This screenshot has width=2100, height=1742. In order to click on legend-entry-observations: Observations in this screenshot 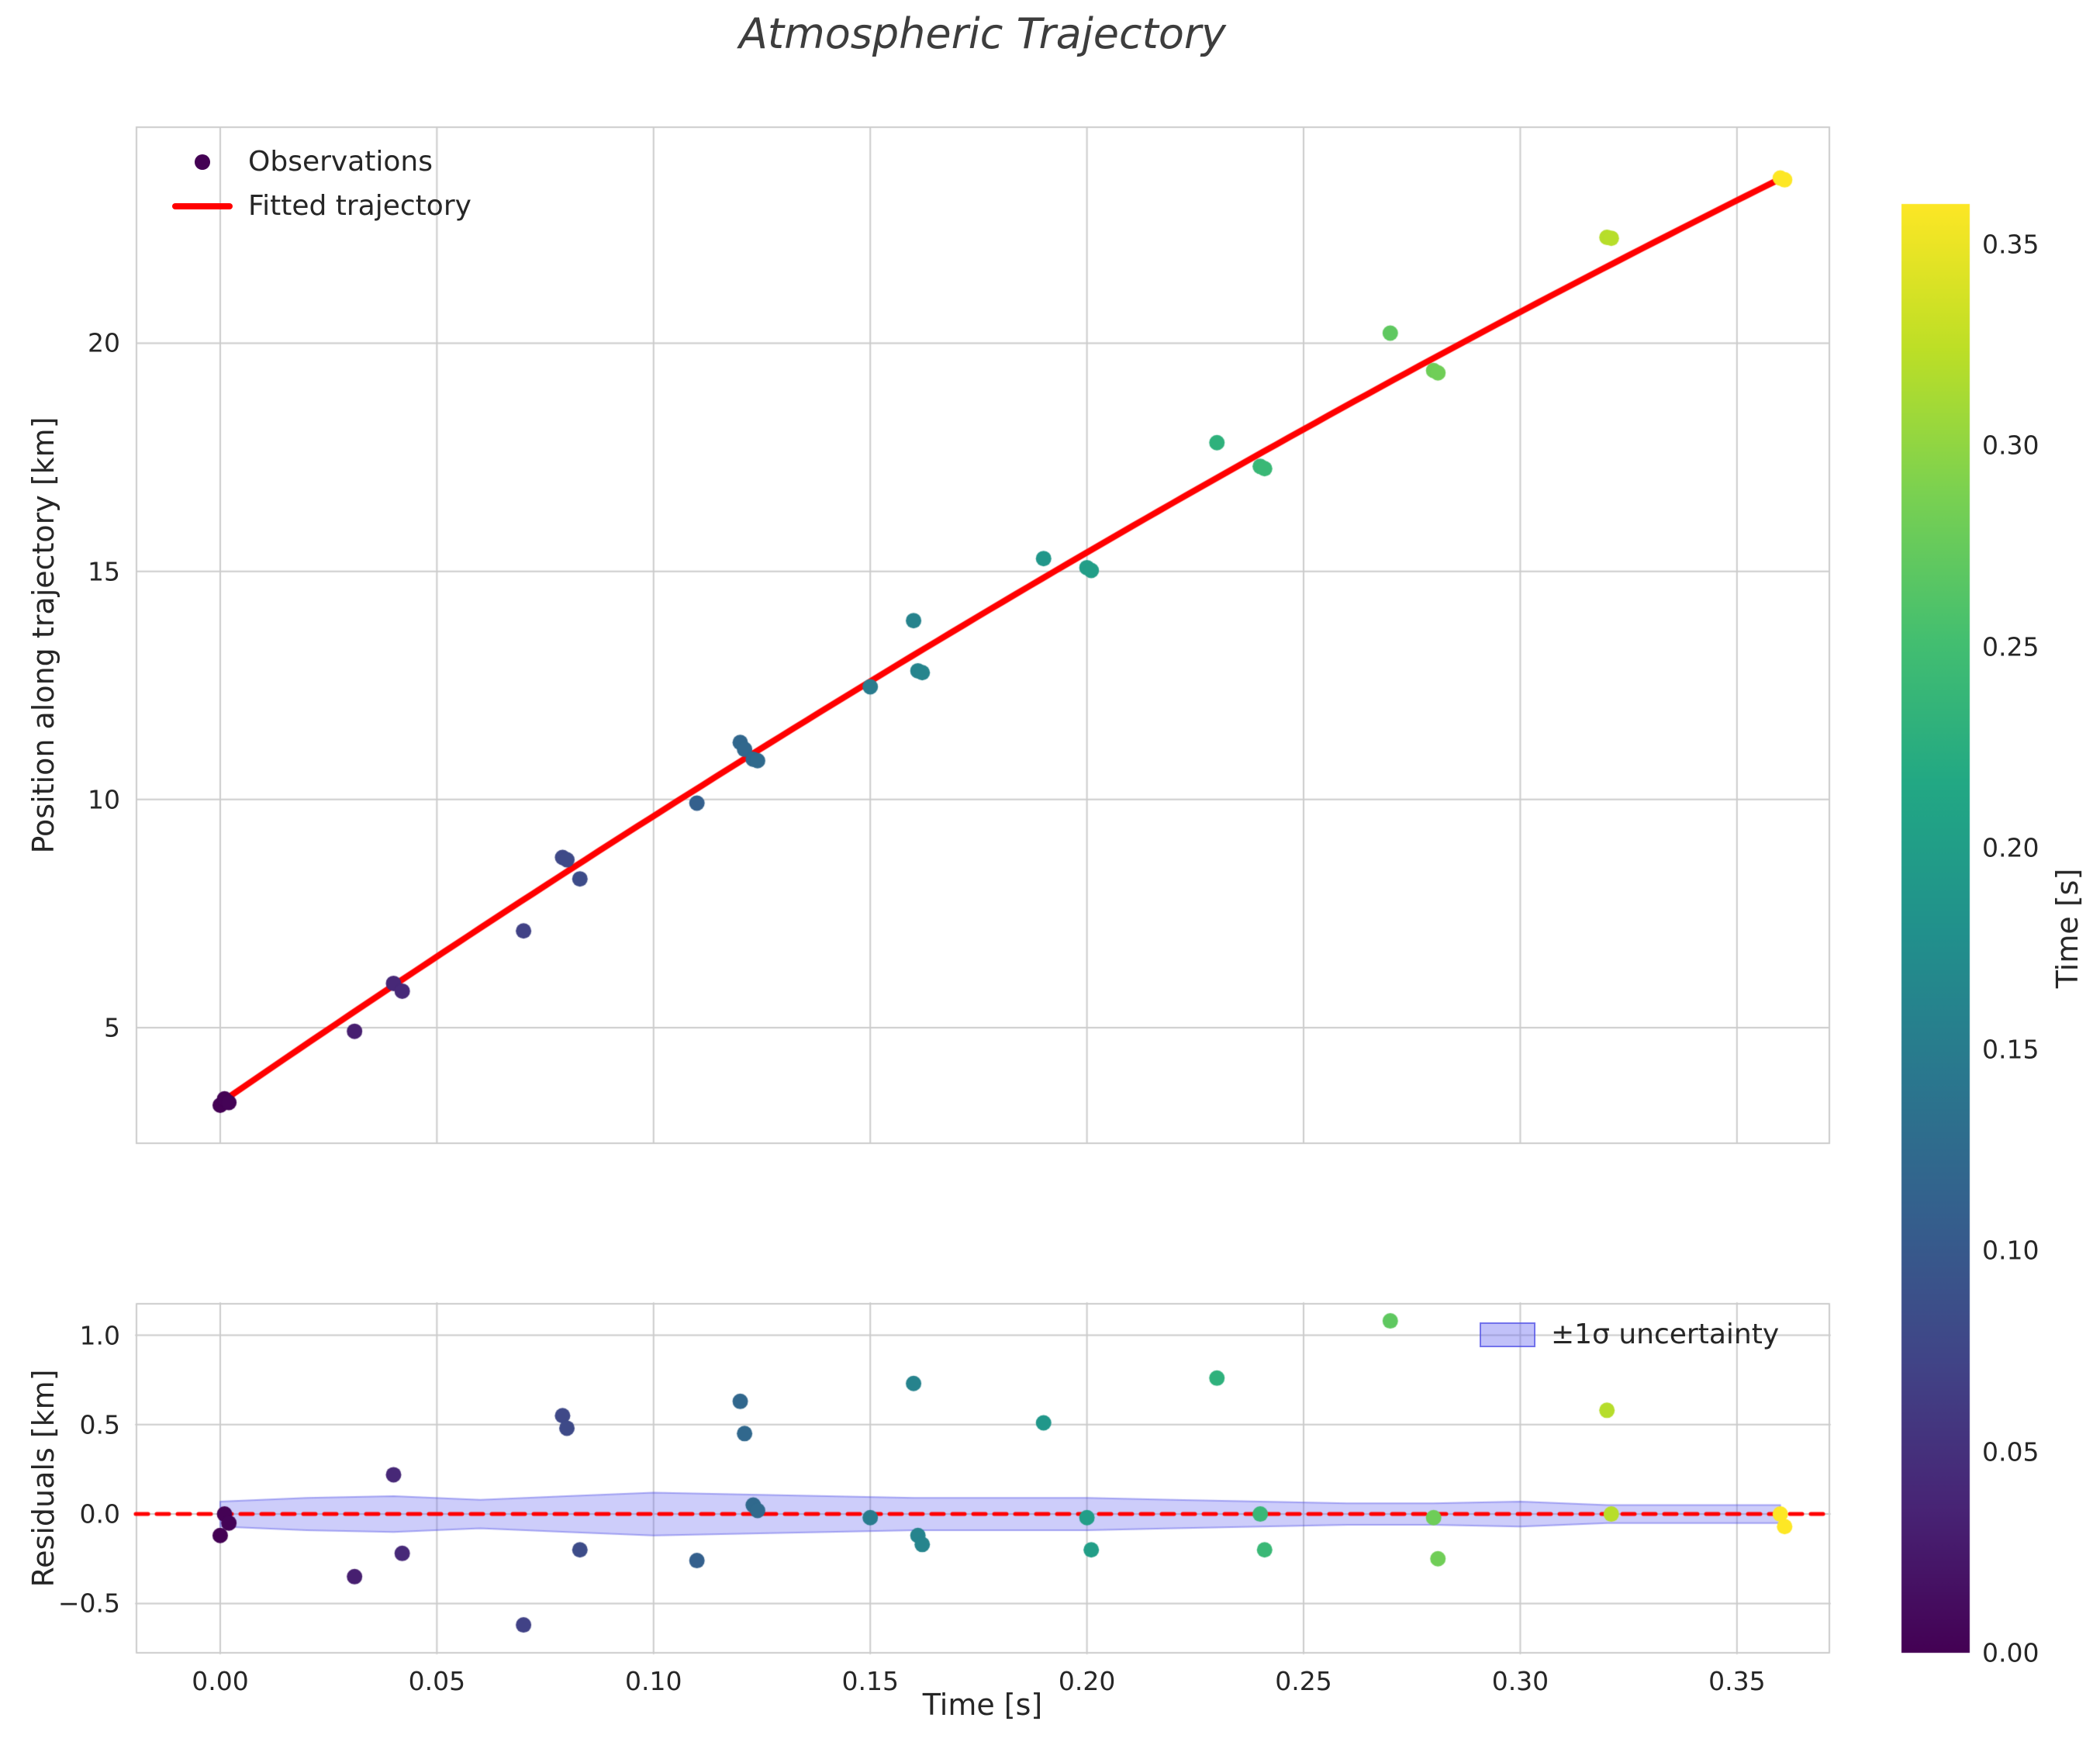, I will do `click(321, 162)`.